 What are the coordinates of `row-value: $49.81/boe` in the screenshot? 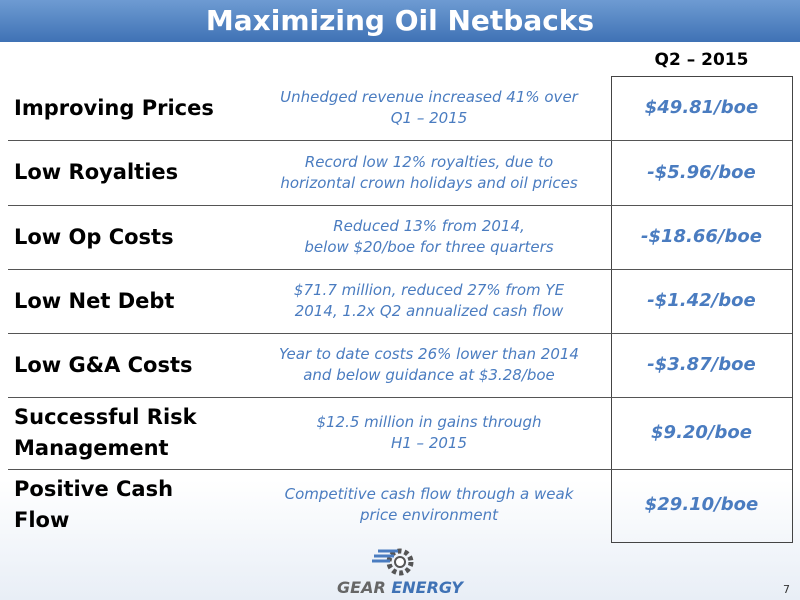 It's located at (701, 107).